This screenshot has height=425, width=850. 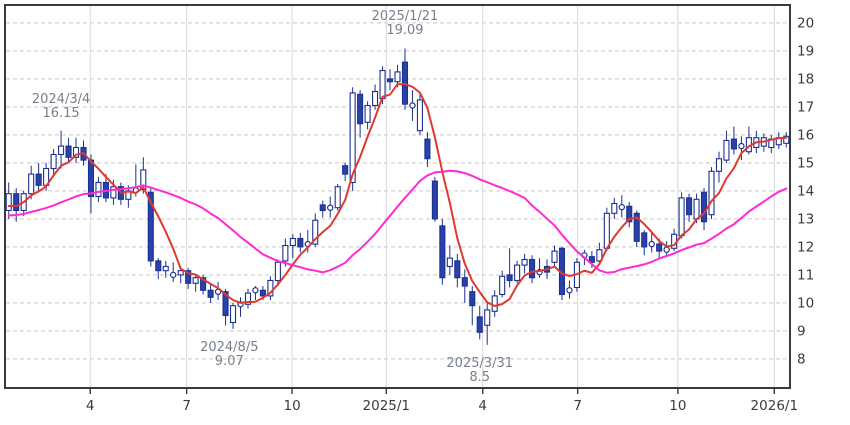 What do you see at coordinates (805, 135) in the screenshot?
I see `y-tick-label: 16` at bounding box center [805, 135].